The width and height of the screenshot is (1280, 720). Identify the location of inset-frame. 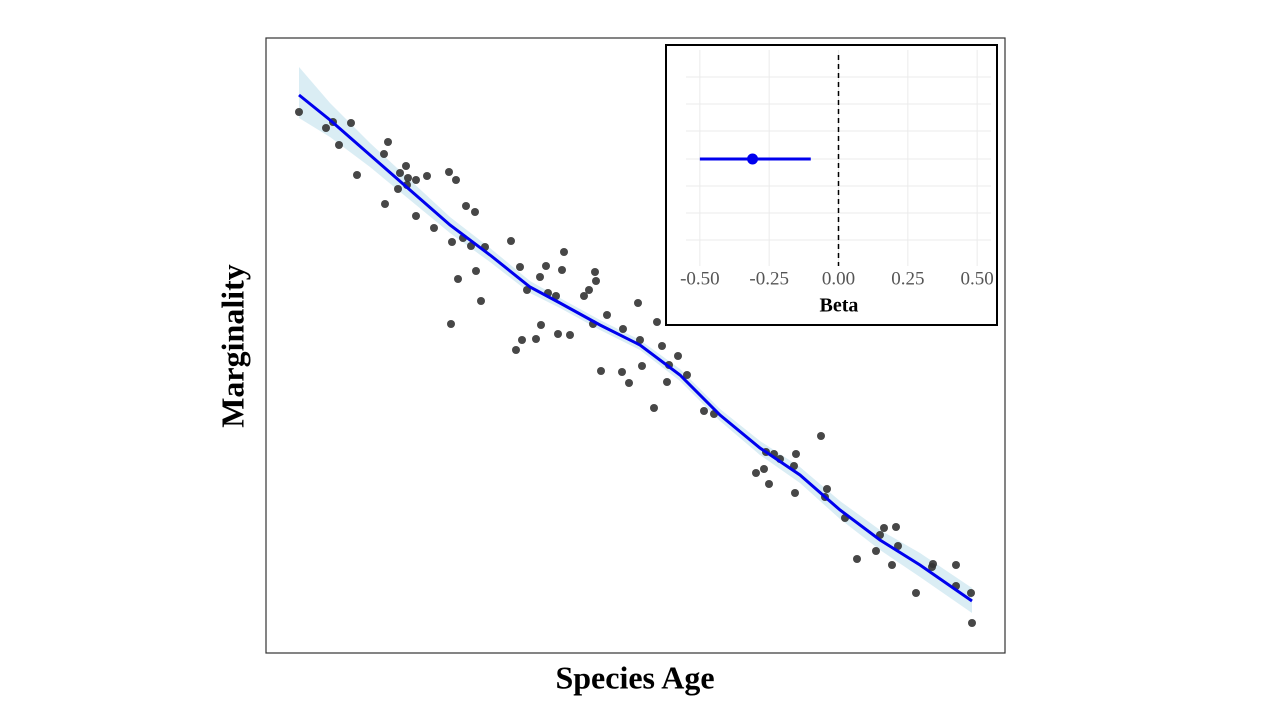
(831, 185).